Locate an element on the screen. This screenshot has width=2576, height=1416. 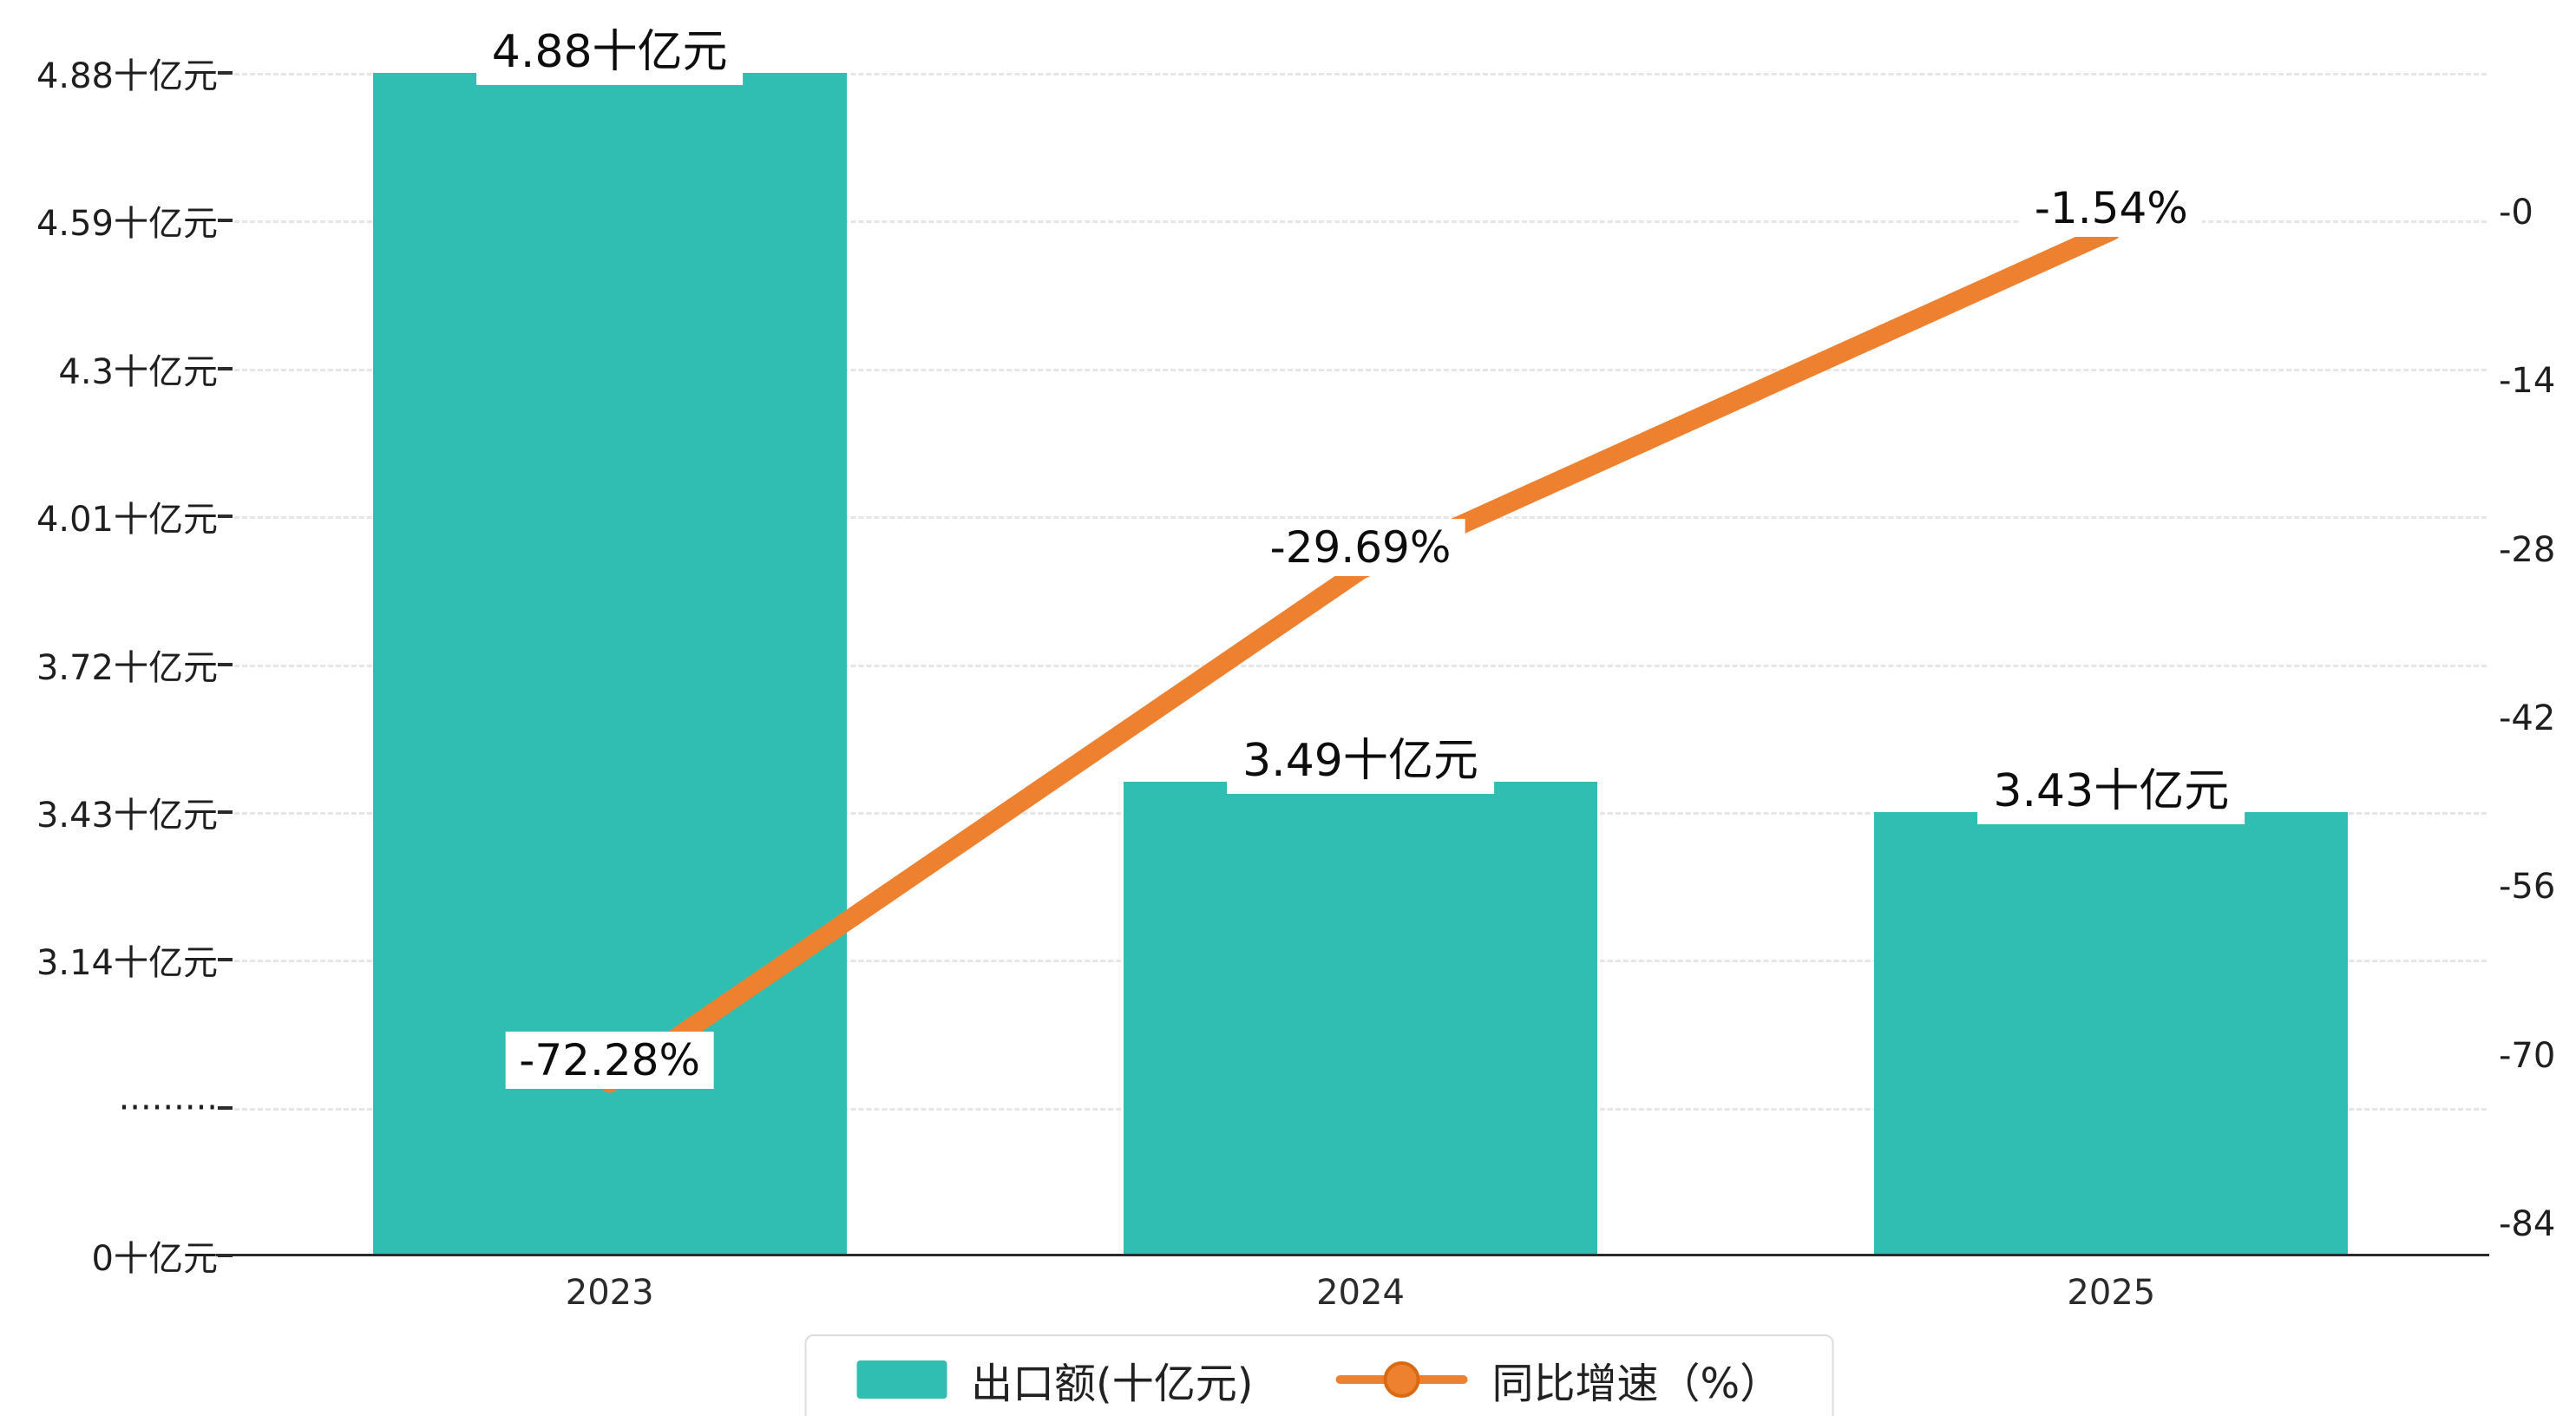
legend-item-exports: 出口额(十亿元) is located at coordinates (1055, 1380).